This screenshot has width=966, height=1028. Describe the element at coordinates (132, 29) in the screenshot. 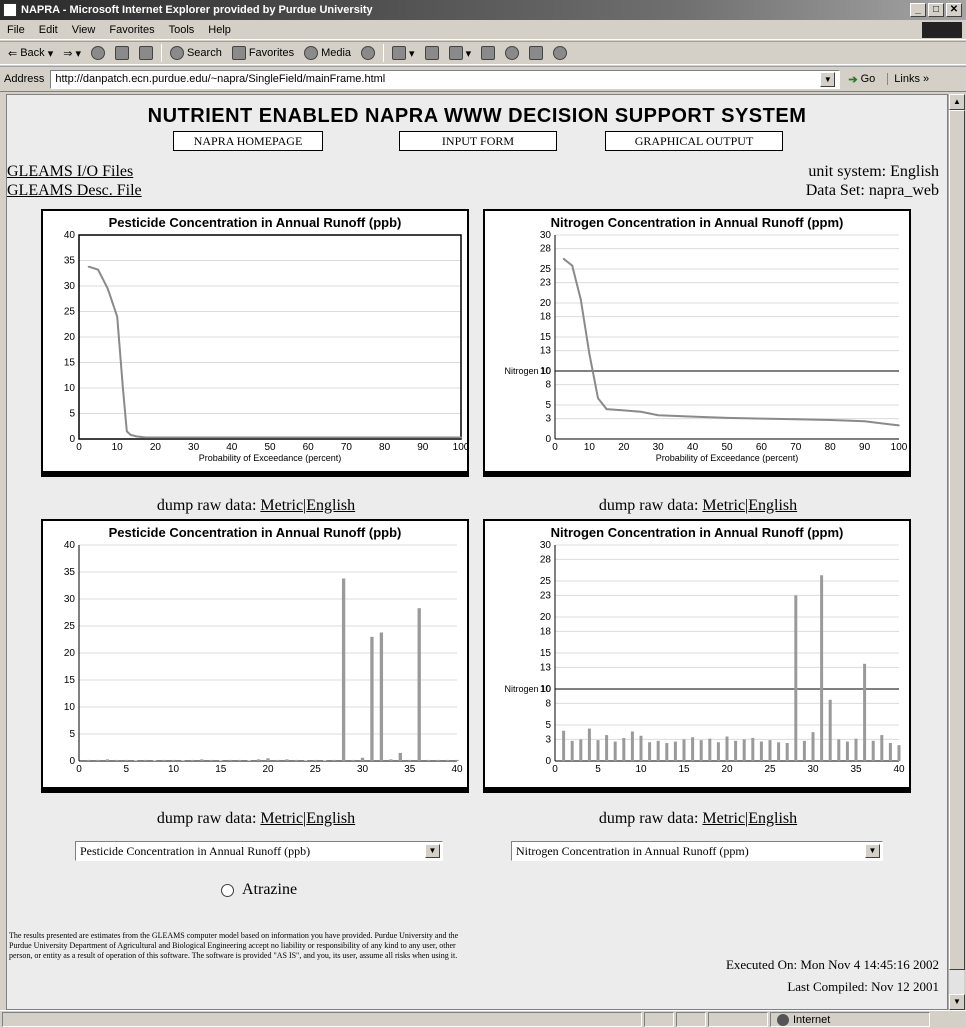

I see `menu-favorites: Favorites` at that location.